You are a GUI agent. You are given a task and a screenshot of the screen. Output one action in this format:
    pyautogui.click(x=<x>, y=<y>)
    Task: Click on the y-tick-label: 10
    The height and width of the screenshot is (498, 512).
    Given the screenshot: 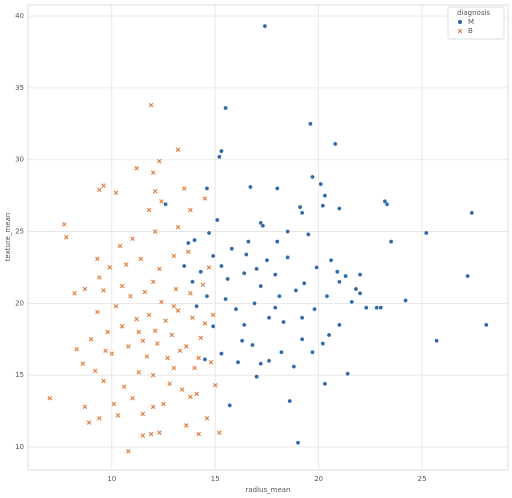 What is the action you would take?
    pyautogui.click(x=19, y=447)
    